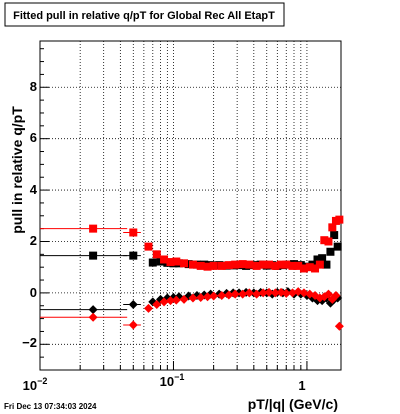  What do you see at coordinates (30, 214) in the screenshot?
I see `y-tick-labels: −2 0 2 4 6 8` at bounding box center [30, 214].